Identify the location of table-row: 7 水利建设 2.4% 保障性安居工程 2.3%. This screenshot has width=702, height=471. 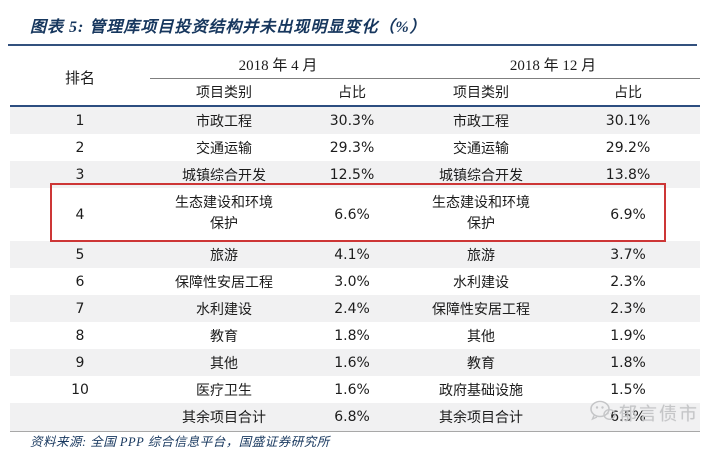
(355, 308).